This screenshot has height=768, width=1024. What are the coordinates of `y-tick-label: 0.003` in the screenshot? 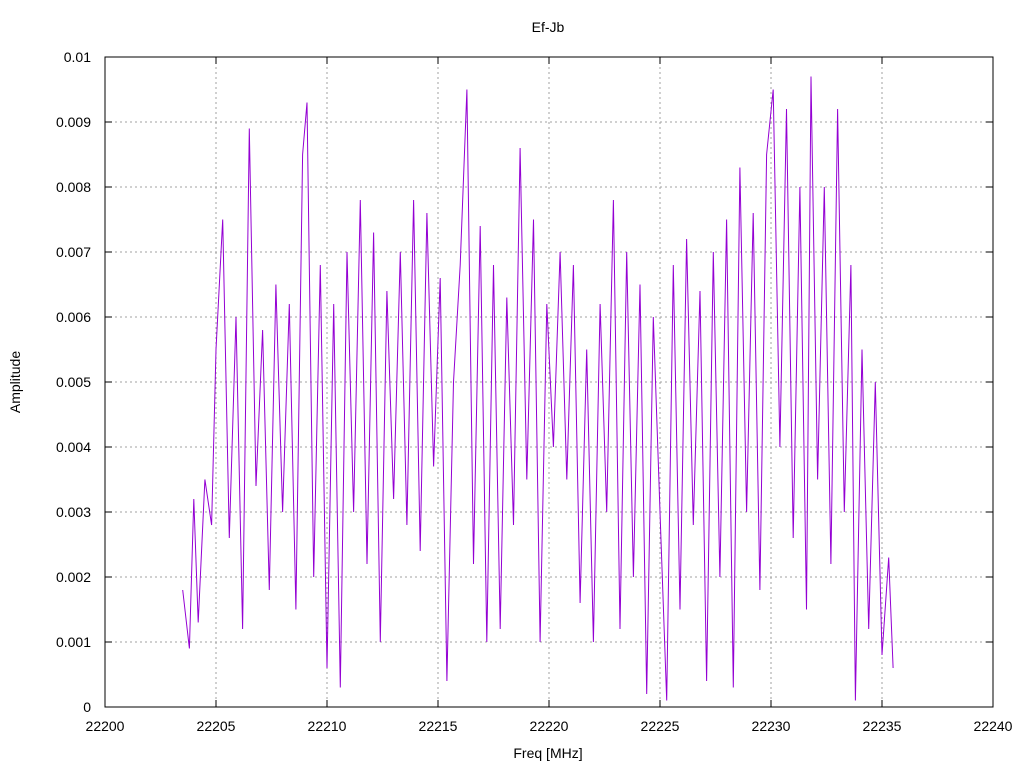 It's located at (73, 512).